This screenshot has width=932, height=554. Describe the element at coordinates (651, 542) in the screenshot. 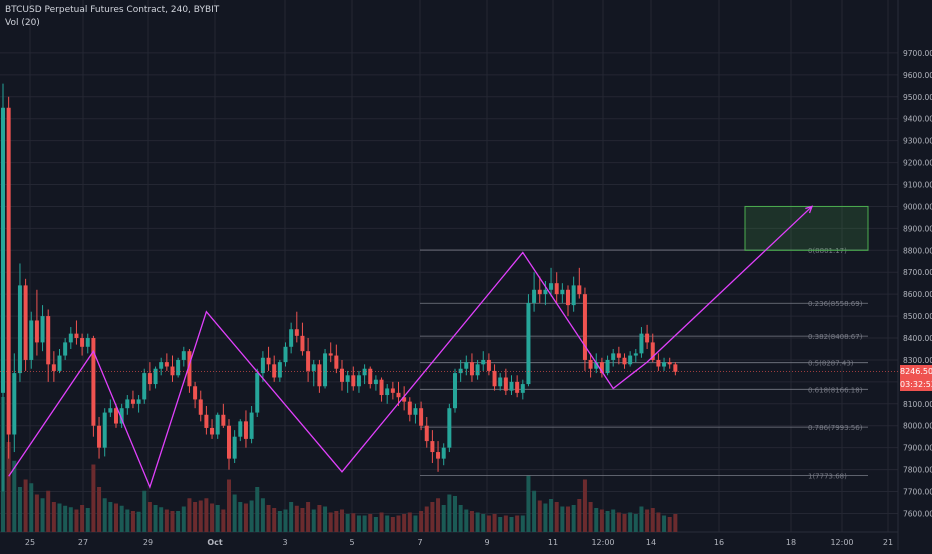

I see `time-tick-label: 14` at that location.